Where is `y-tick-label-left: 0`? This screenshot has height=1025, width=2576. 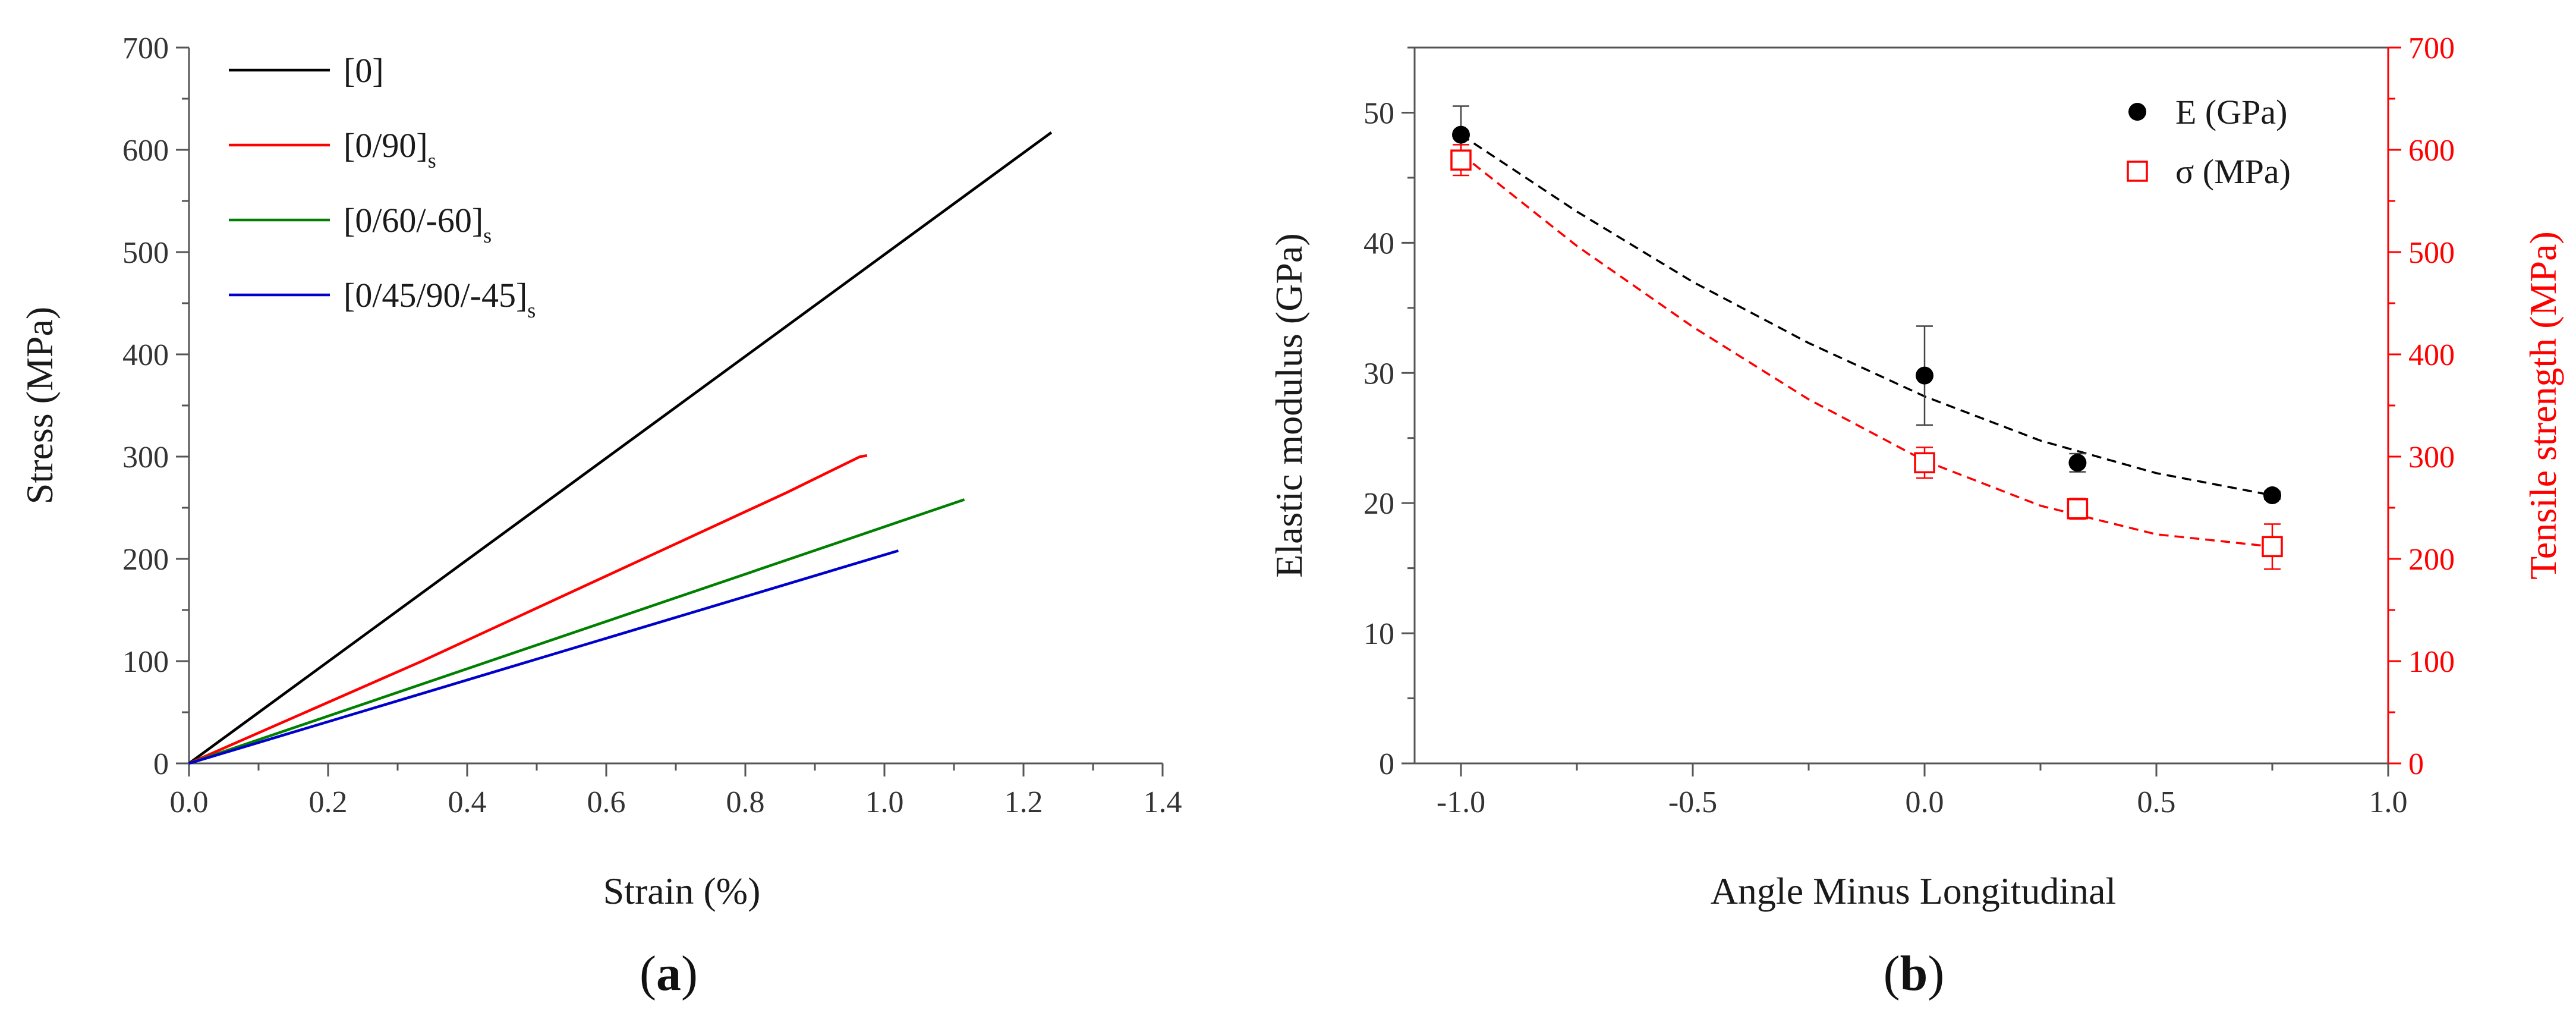 y-tick-label-left: 0 is located at coordinates (1387, 764).